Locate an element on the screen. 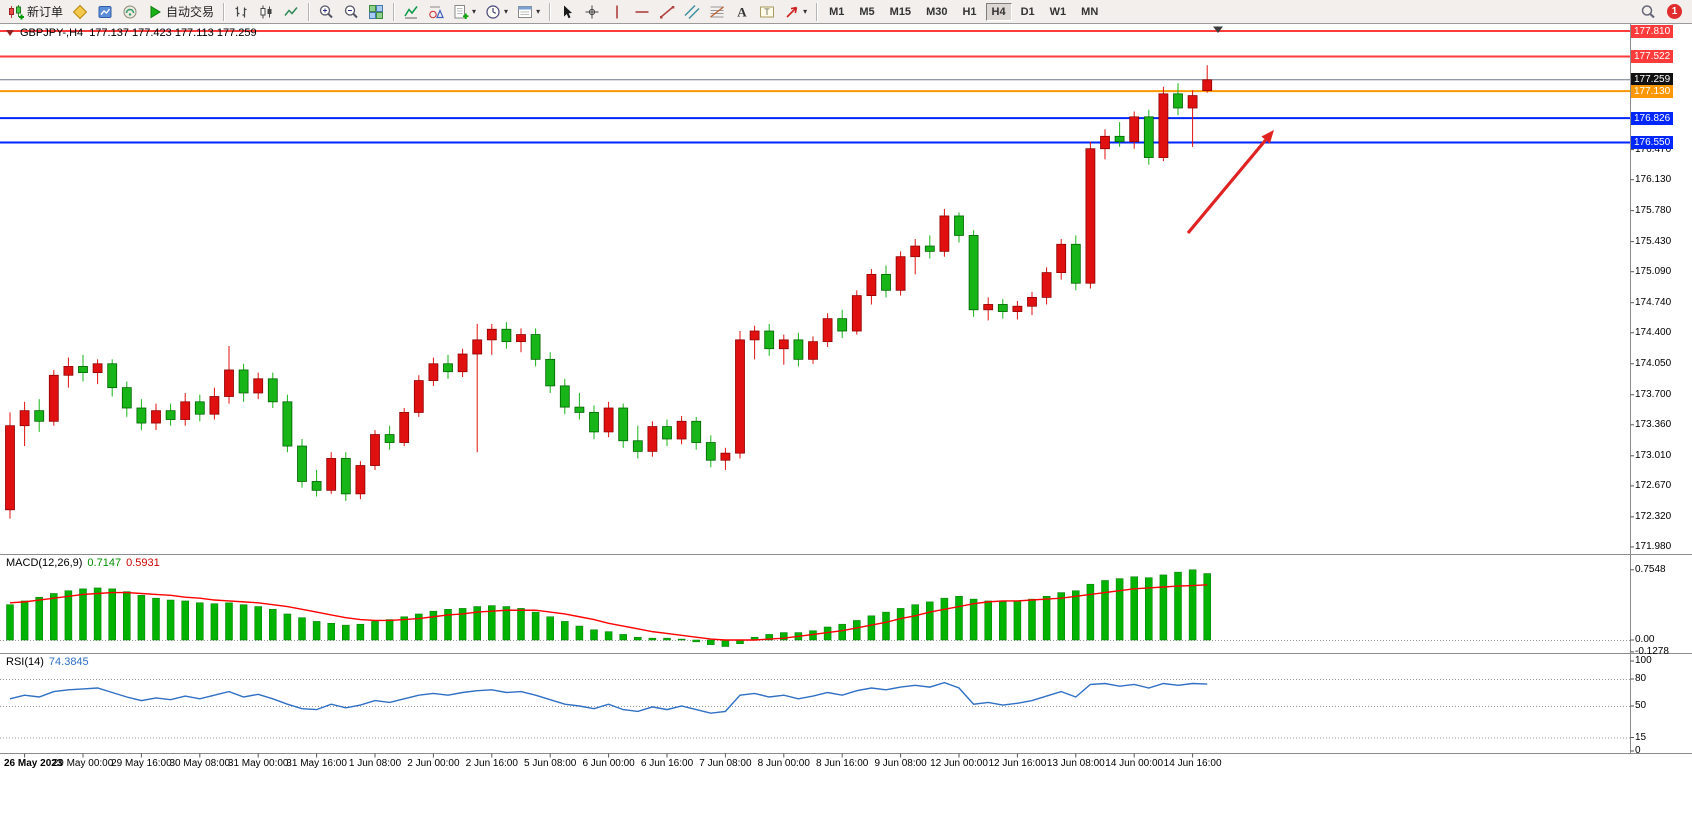 Image resolution: width=1692 pixels, height=839 pixels. text-label-icon: T is located at coordinates (767, 11).